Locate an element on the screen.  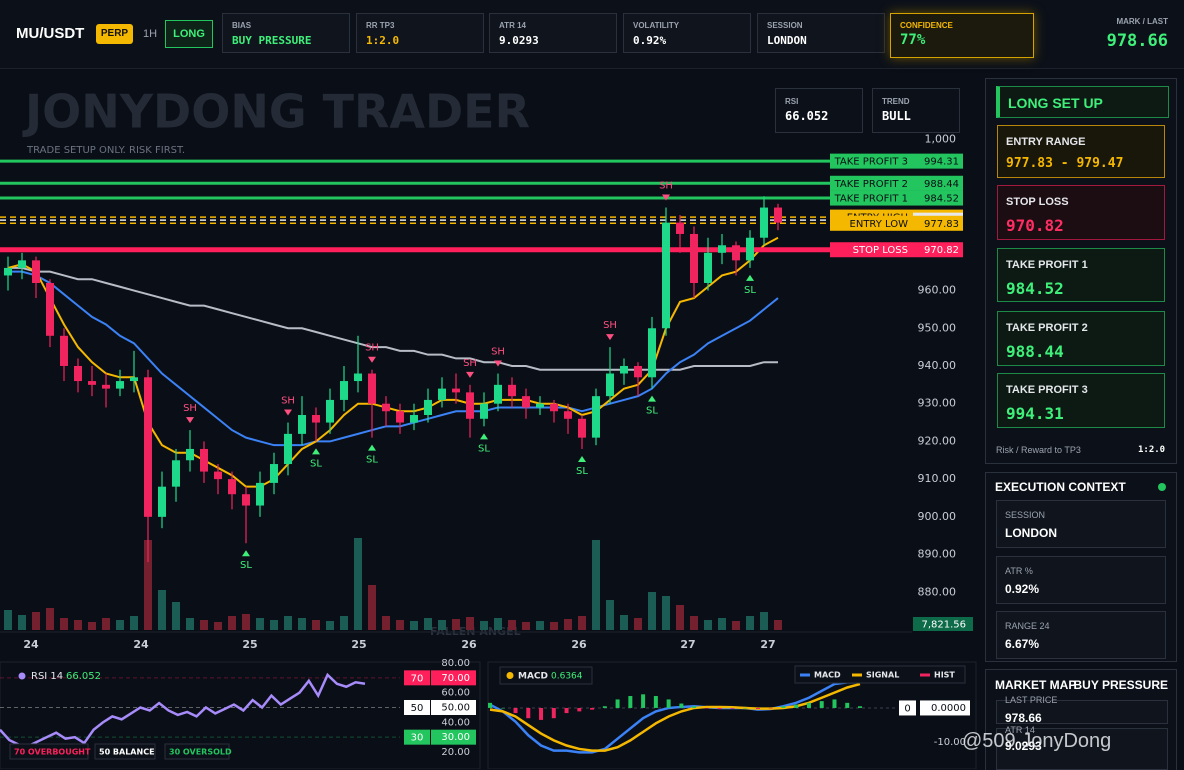
info-label: RSI is located at coordinates (792, 101).